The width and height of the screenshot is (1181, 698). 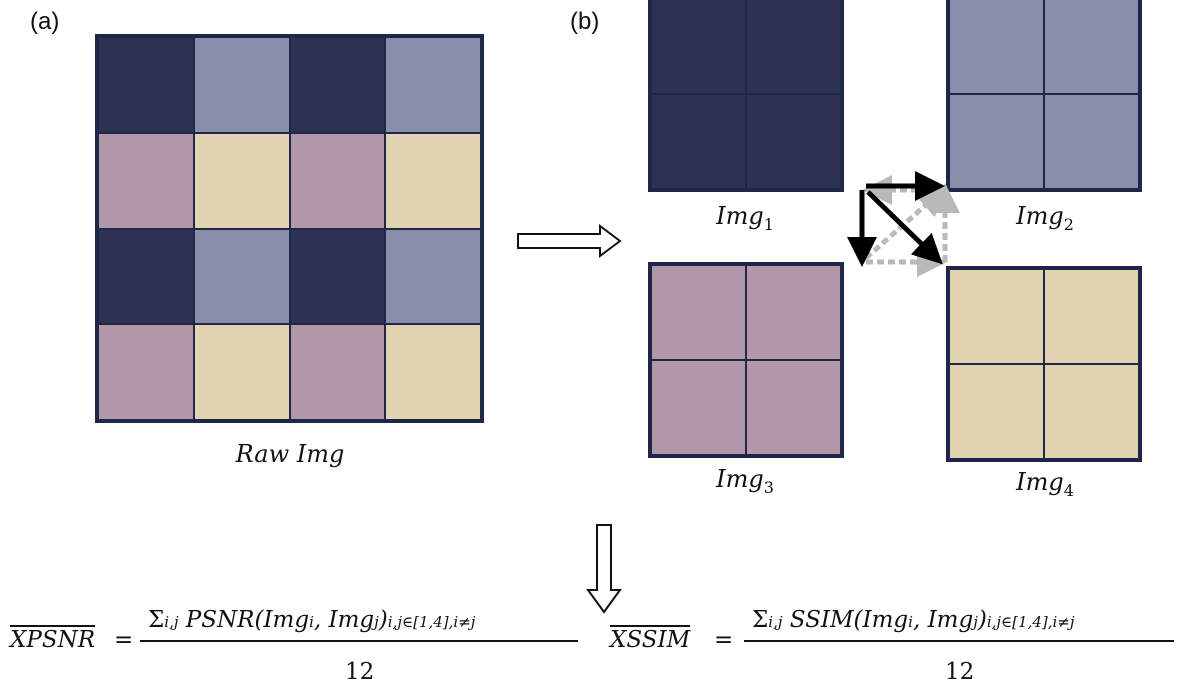 I want to click on xssim-fraction-bar, so click(x=959, y=641).